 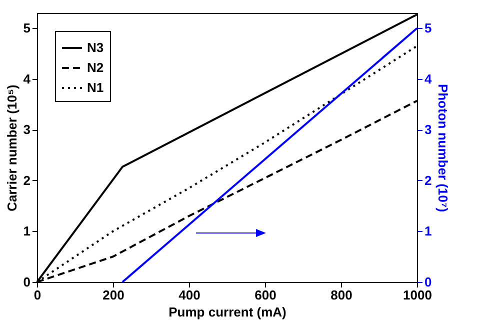 What do you see at coordinates (227, 312) in the screenshot?
I see `x-axis-title: Pump current (mA)` at bounding box center [227, 312].